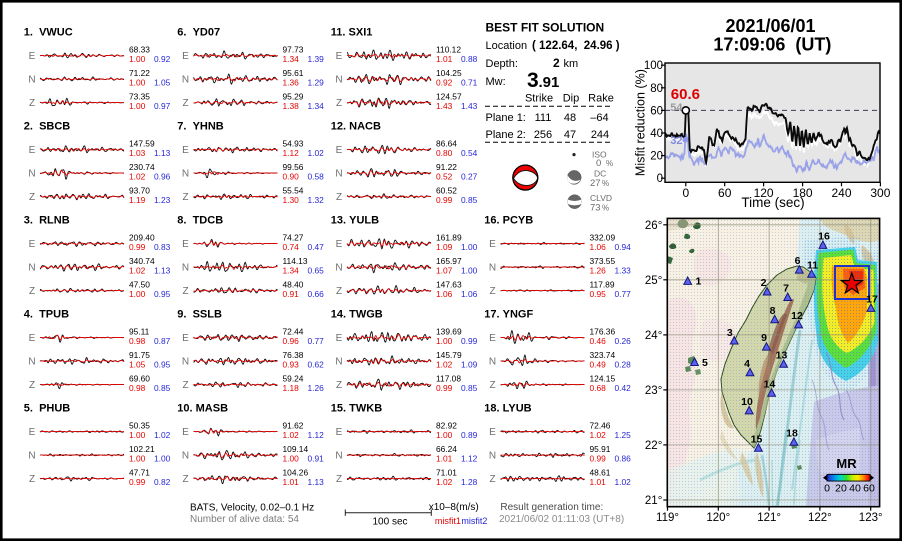 Image resolution: width=902 pixels, height=541 pixels. What do you see at coordinates (142, 261) in the screenshot?
I see `svg-text: 340.74` at bounding box center [142, 261].